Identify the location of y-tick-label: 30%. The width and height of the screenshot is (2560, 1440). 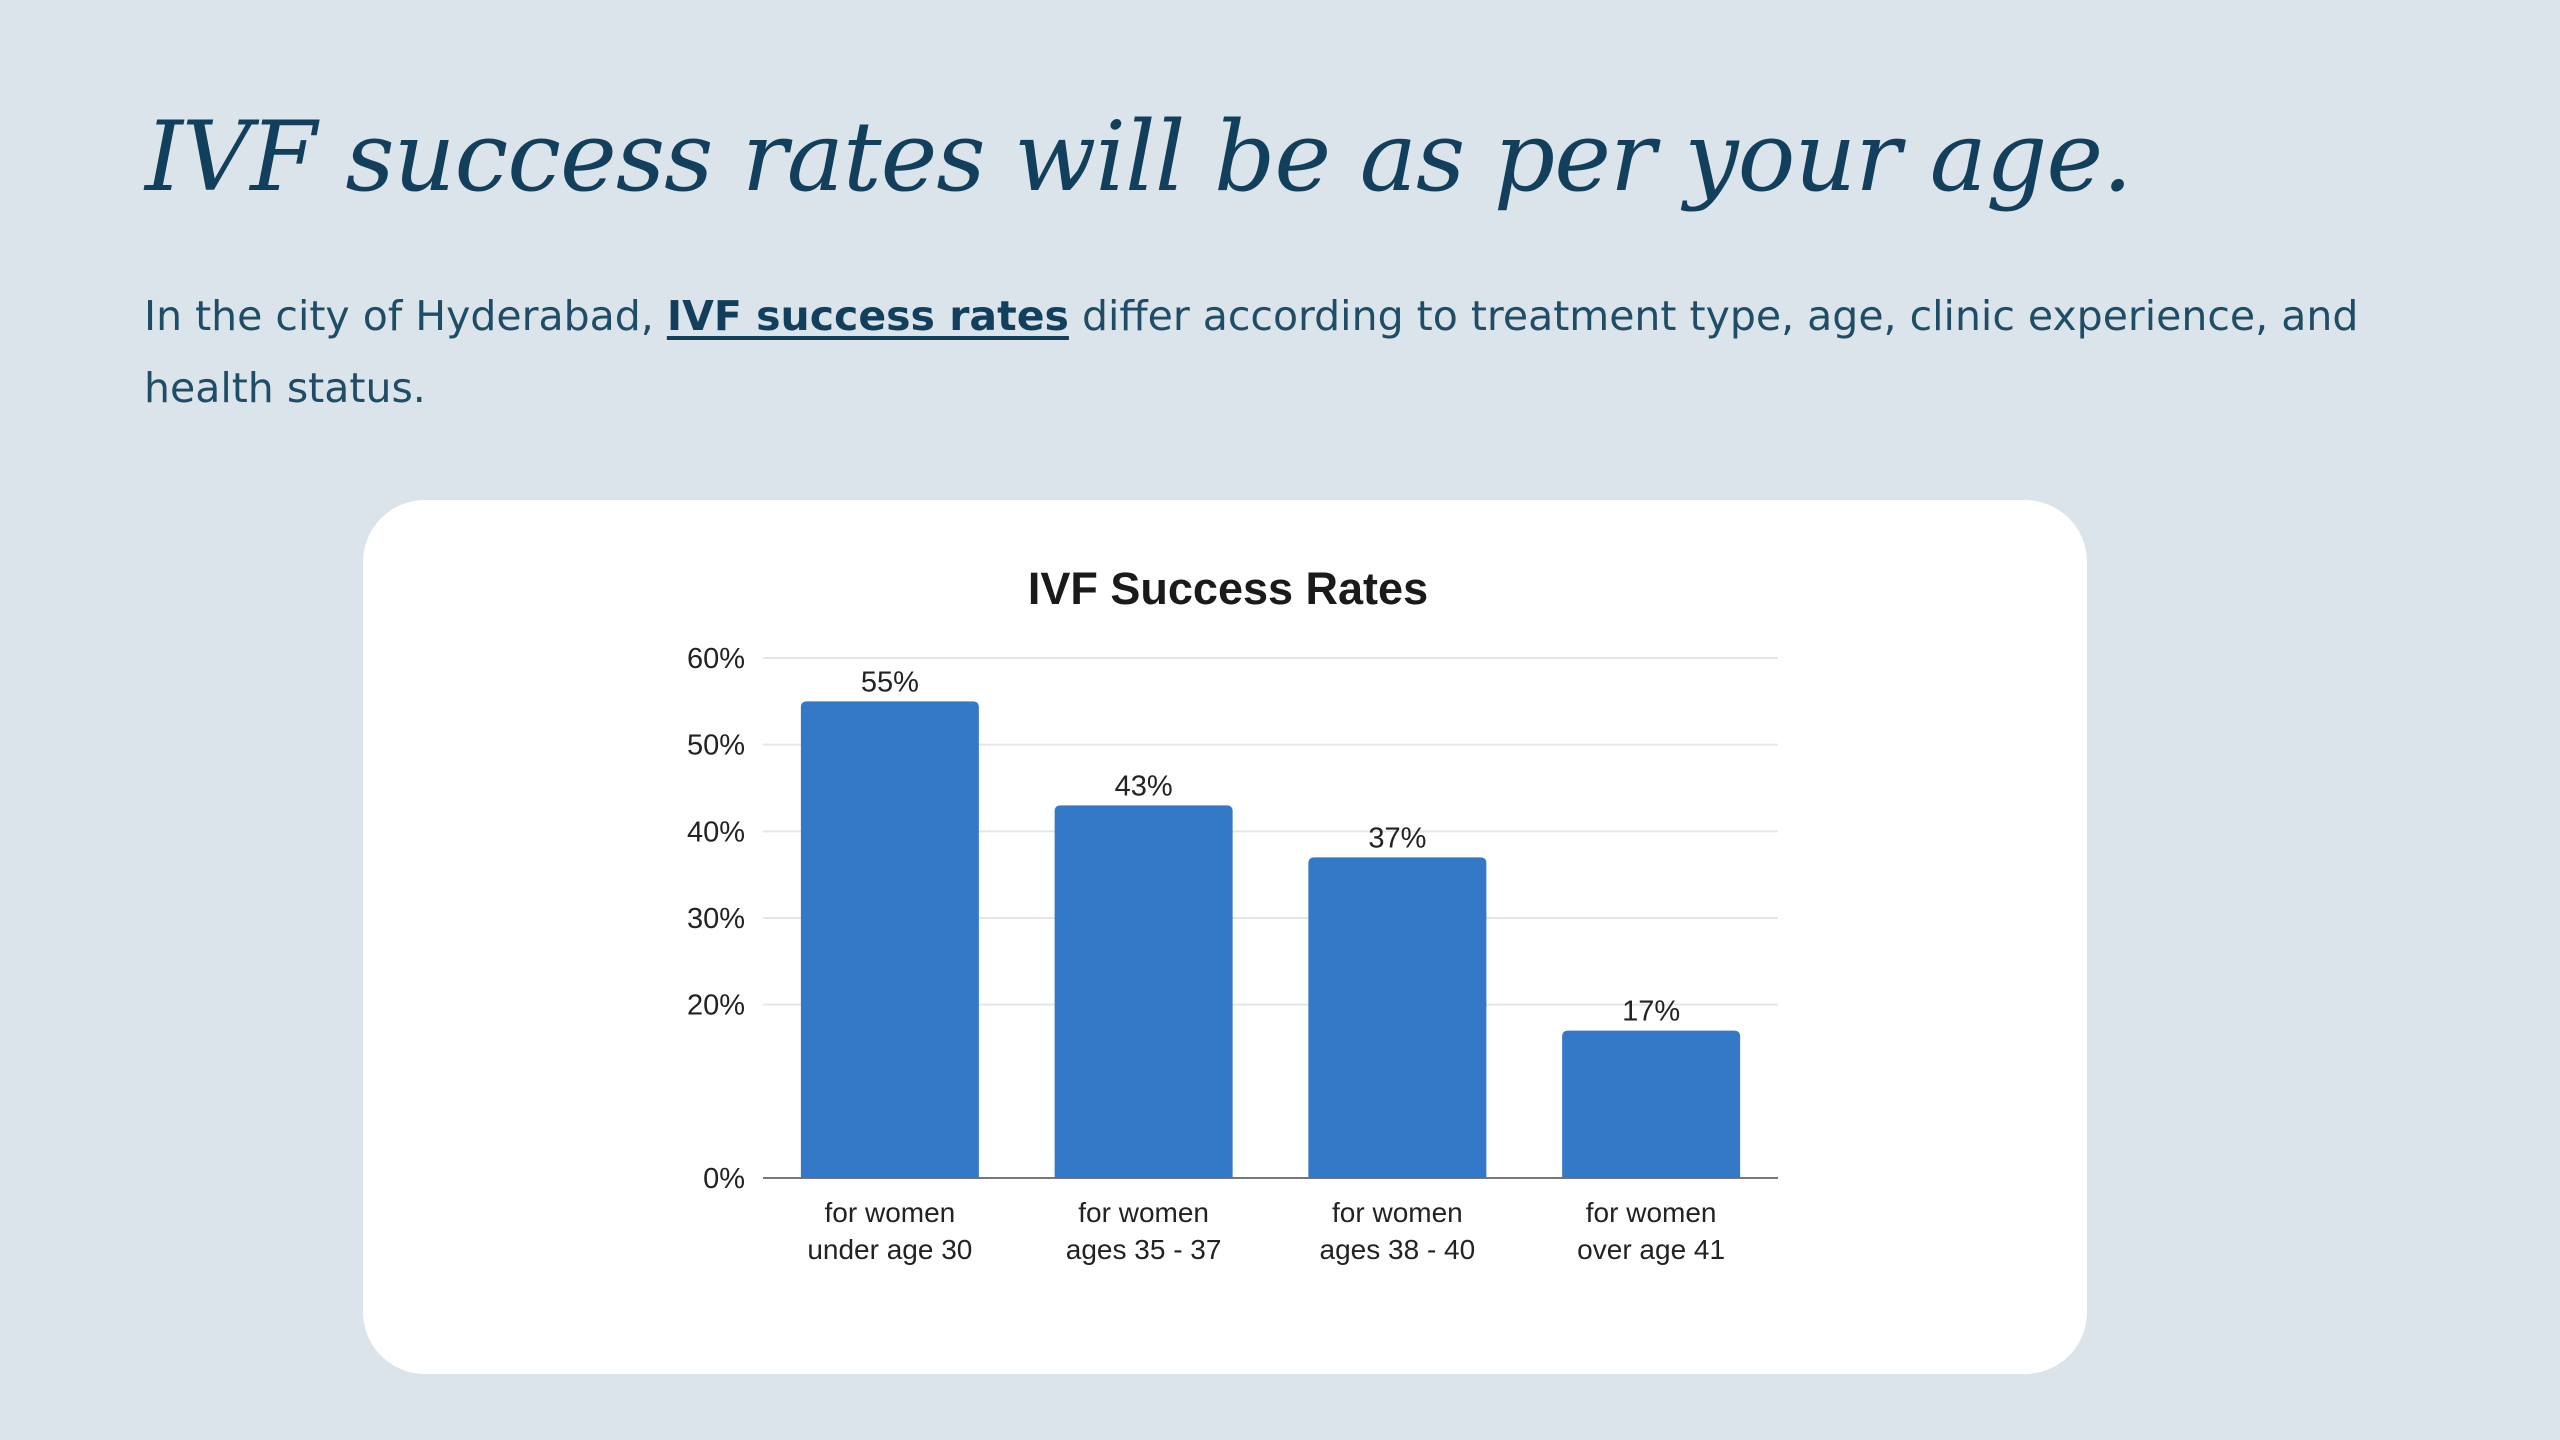
(716, 919).